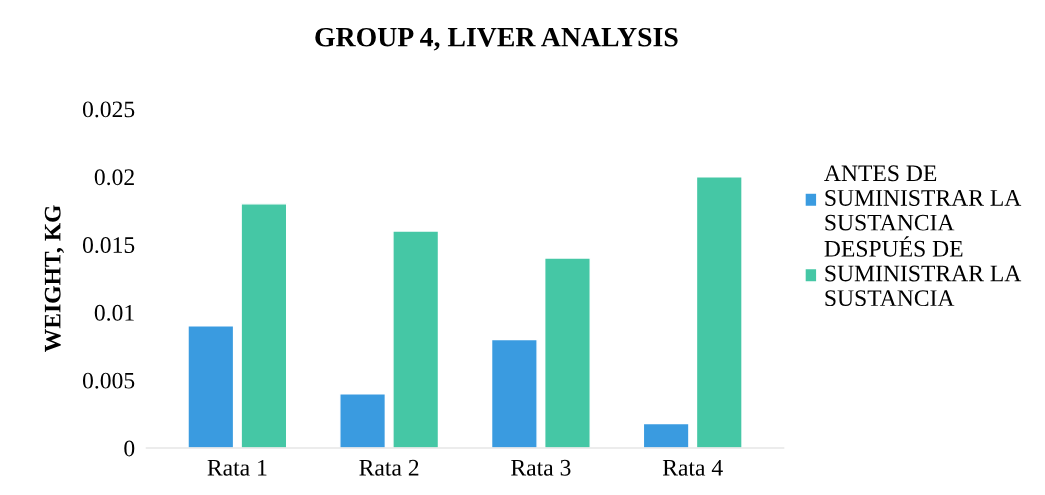 This screenshot has height=495, width=1045. Describe the element at coordinates (108, 109) in the screenshot. I see `y-tick-label: 0.025` at that location.